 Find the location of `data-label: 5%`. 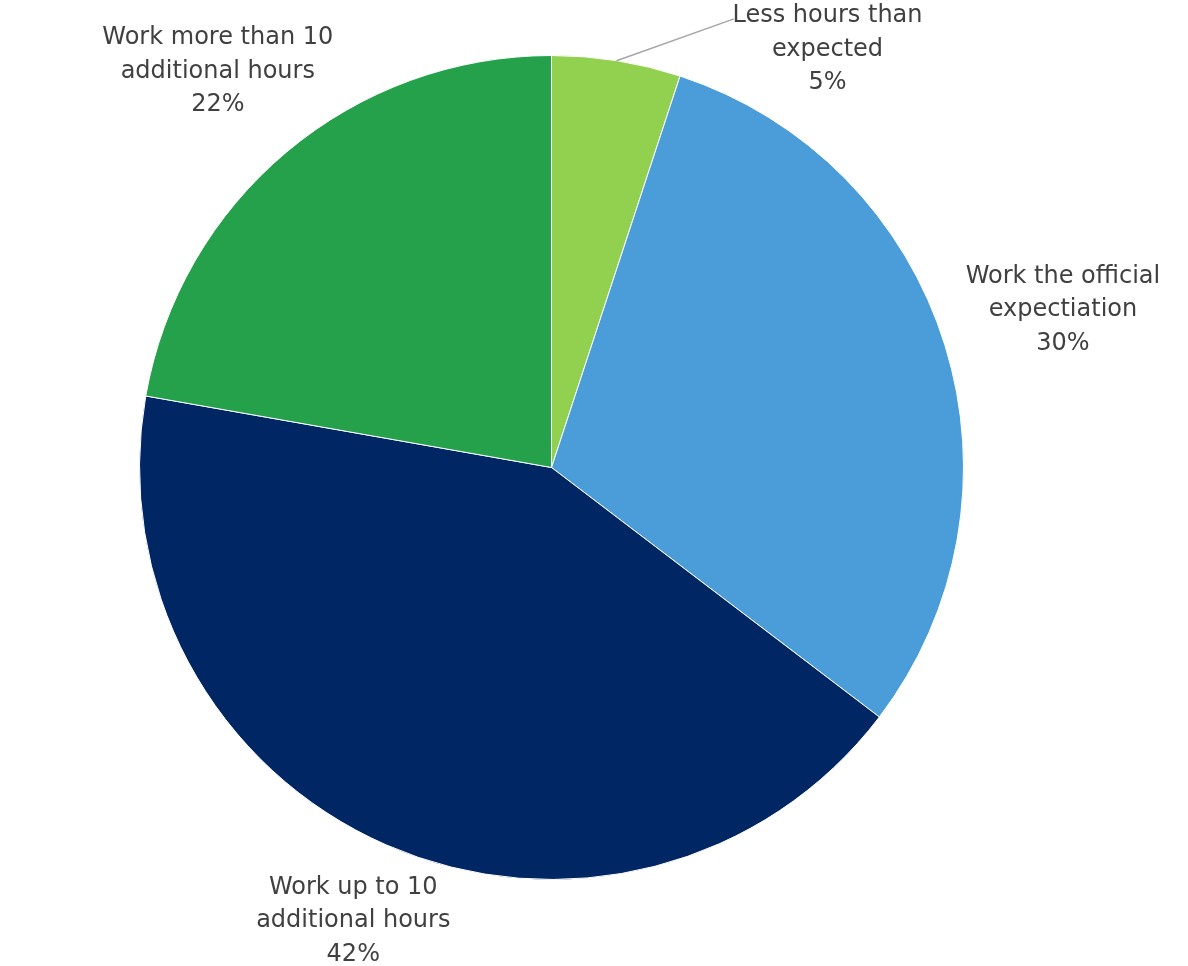

data-label: 5% is located at coordinates (827, 81).